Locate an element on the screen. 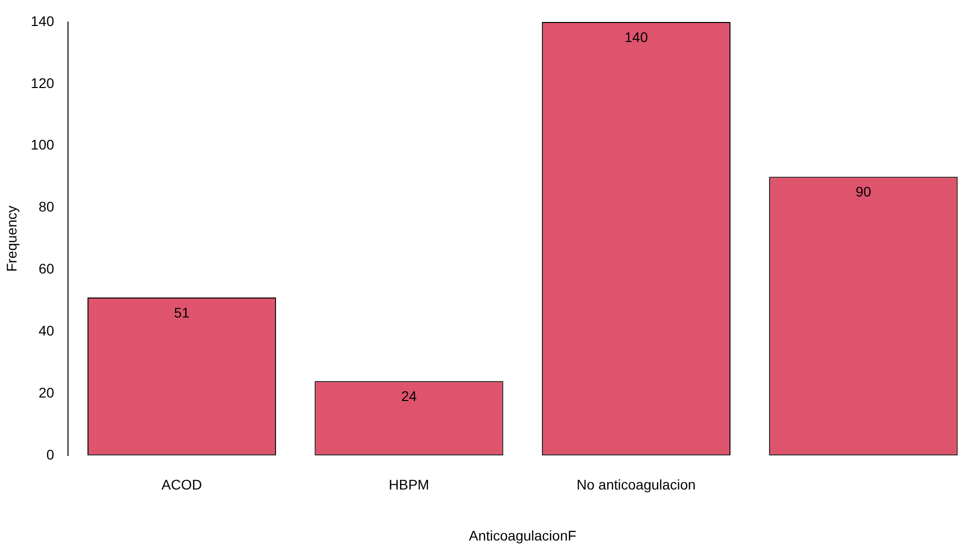 This screenshot has width=977, height=549. y-tick-label: 100 is located at coordinates (42, 144).